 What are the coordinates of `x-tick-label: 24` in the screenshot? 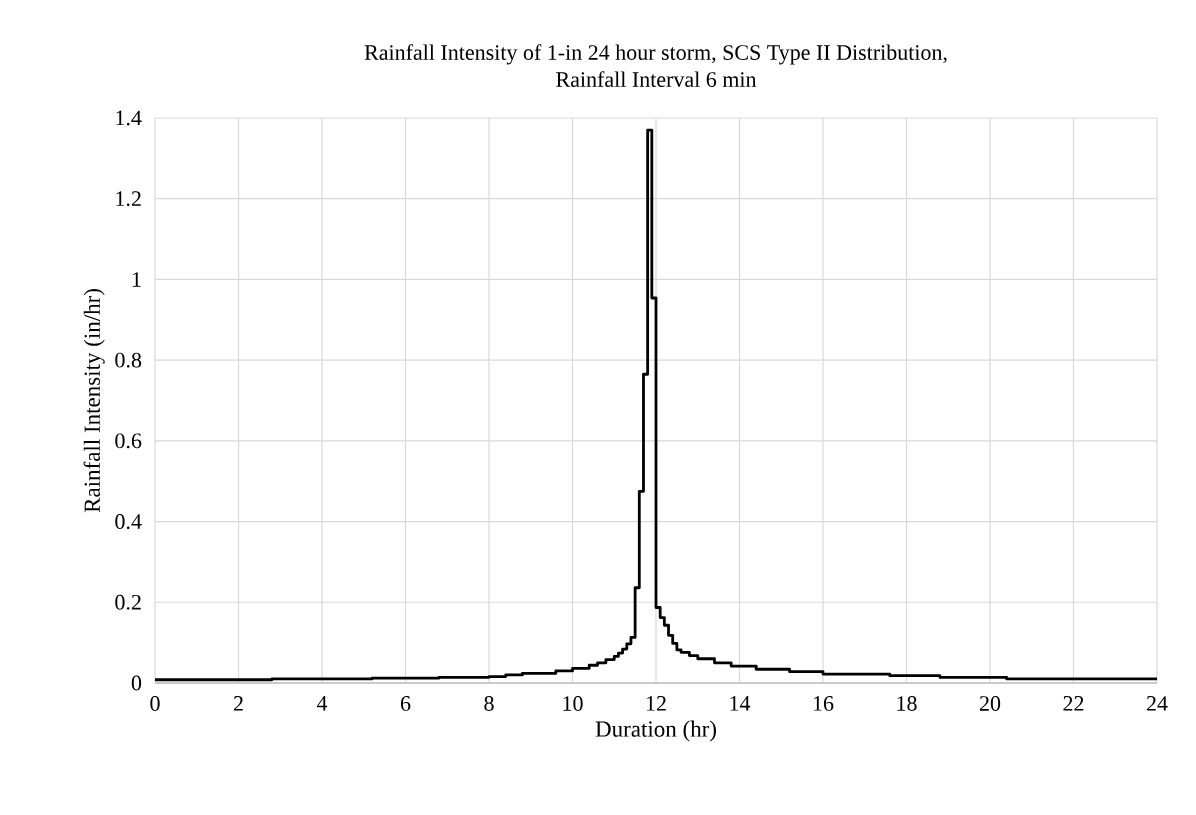 It's located at (1157, 703).